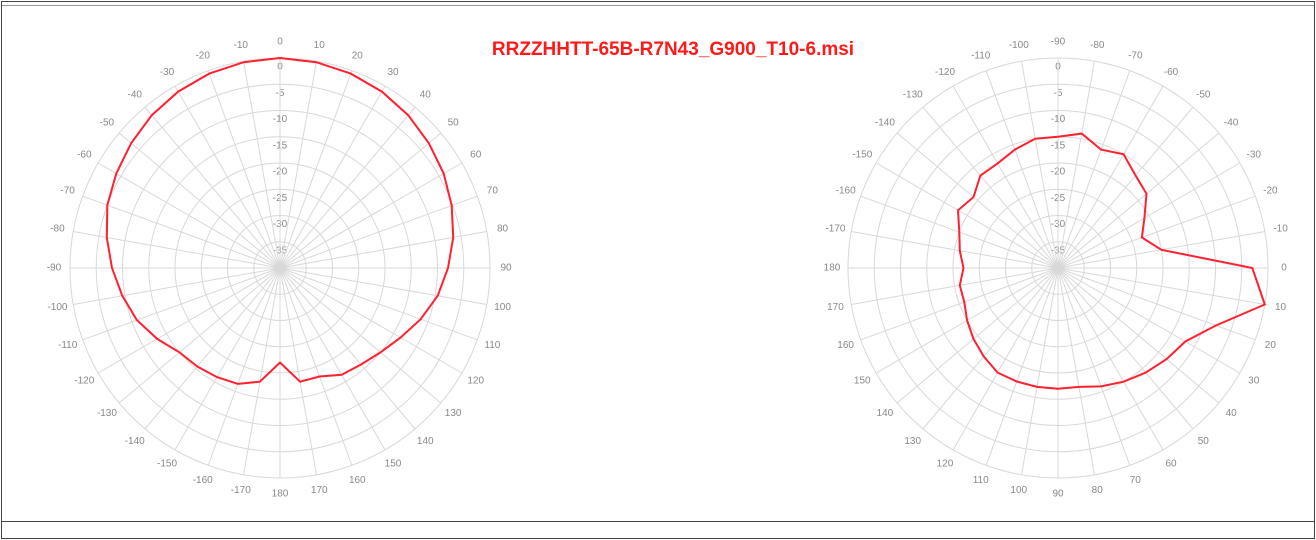  What do you see at coordinates (912, 441) in the screenshot?
I see `theta-tick-label: 130` at bounding box center [912, 441].